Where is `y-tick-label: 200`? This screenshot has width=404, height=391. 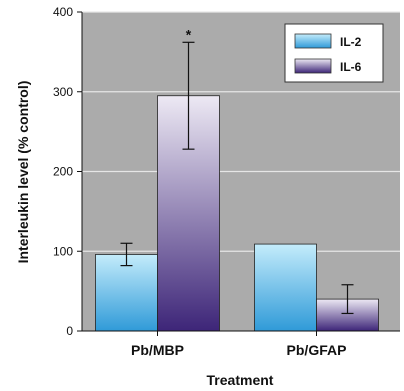
y-tick-label: 200 is located at coordinates (63, 172).